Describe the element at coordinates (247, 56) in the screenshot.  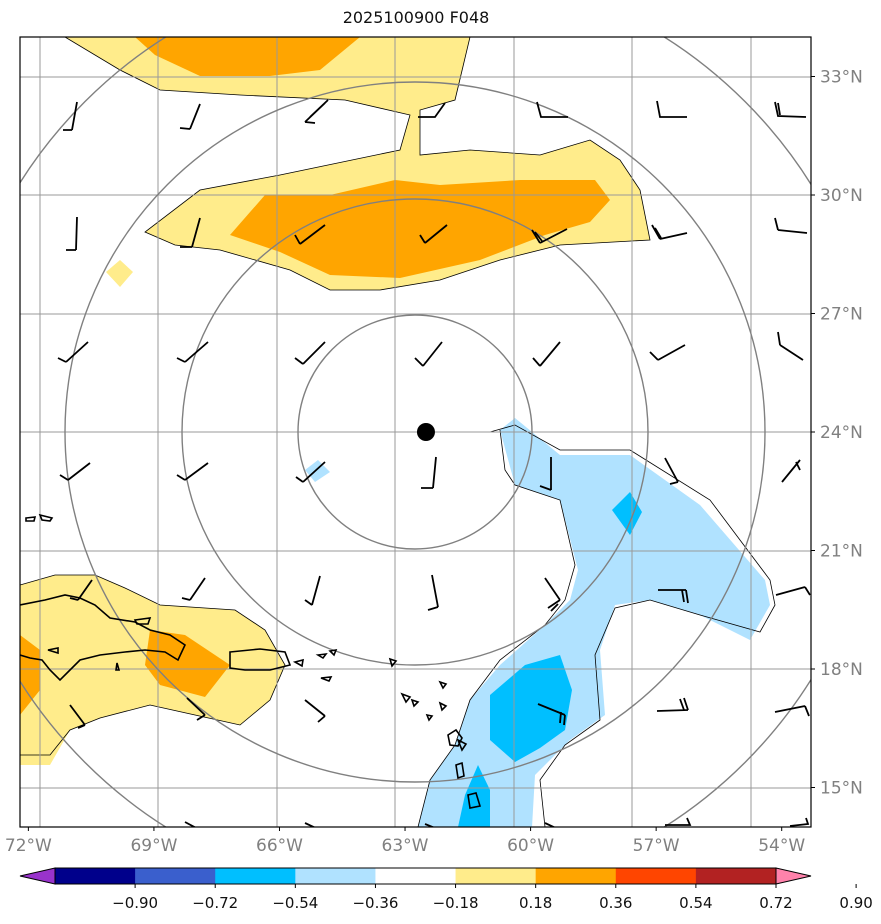
I see `positive-band-north-medium` at that location.